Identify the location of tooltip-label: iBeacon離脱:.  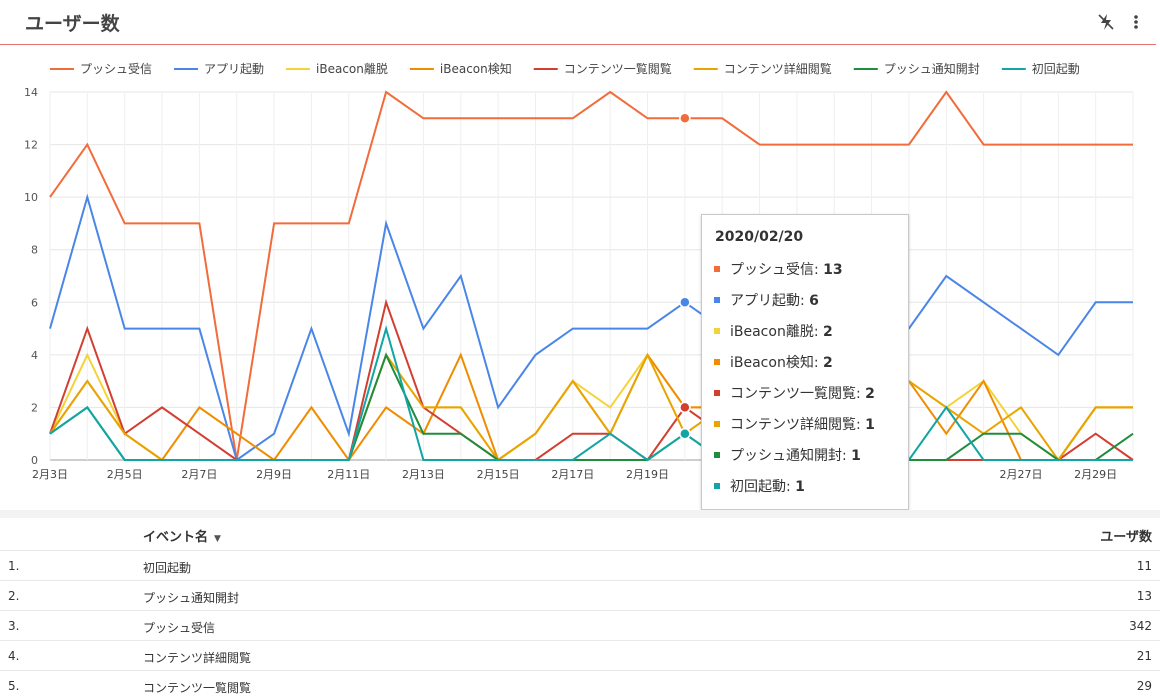
(776, 332).